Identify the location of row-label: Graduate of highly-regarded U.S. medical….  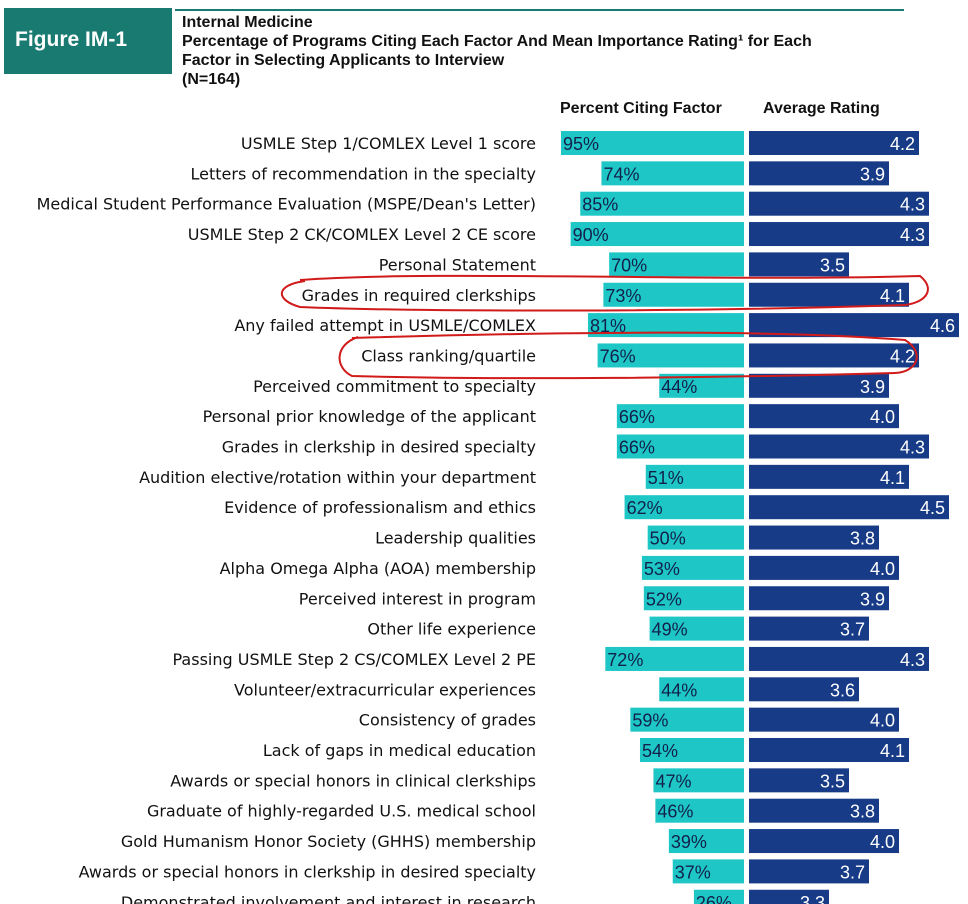
(341, 811).